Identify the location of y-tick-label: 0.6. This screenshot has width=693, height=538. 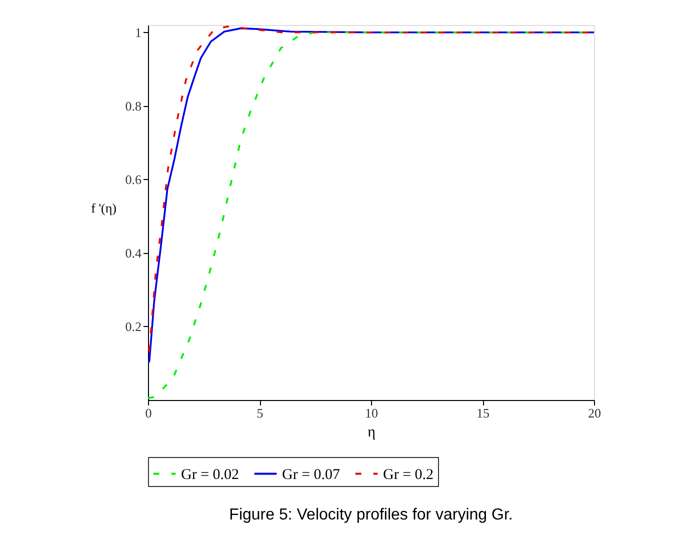
(133, 179).